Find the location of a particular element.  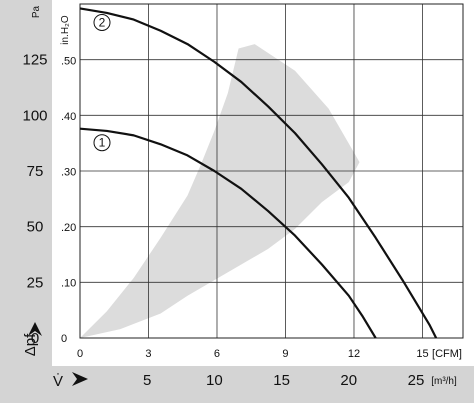

x-tick-m3h: 25 is located at coordinates (416, 380).